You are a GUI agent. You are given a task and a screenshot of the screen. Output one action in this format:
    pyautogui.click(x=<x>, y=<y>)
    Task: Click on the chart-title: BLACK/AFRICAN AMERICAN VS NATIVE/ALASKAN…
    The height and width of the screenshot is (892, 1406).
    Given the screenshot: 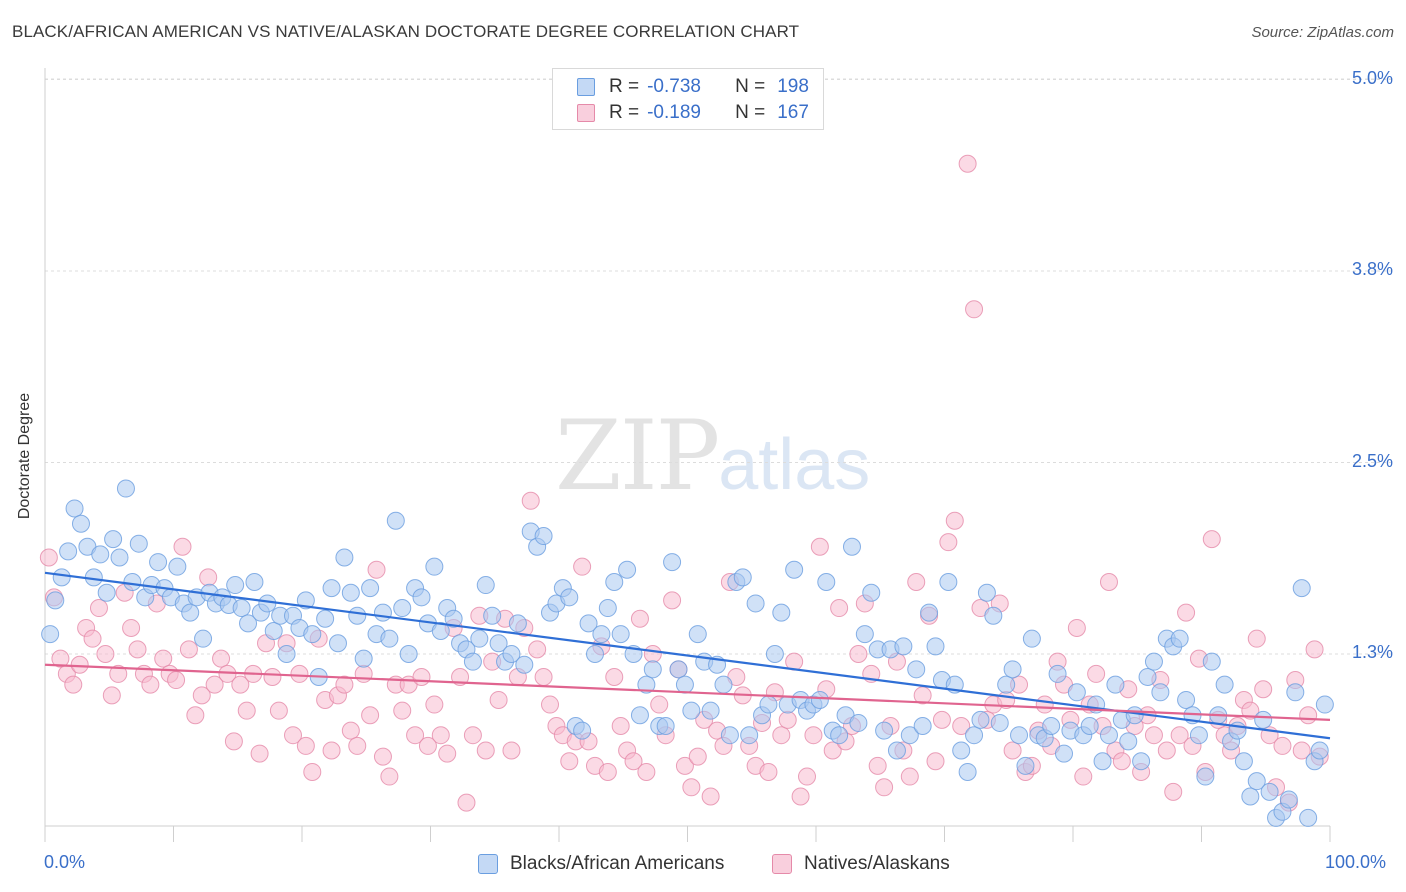 What is the action you would take?
    pyautogui.click(x=406, y=31)
    